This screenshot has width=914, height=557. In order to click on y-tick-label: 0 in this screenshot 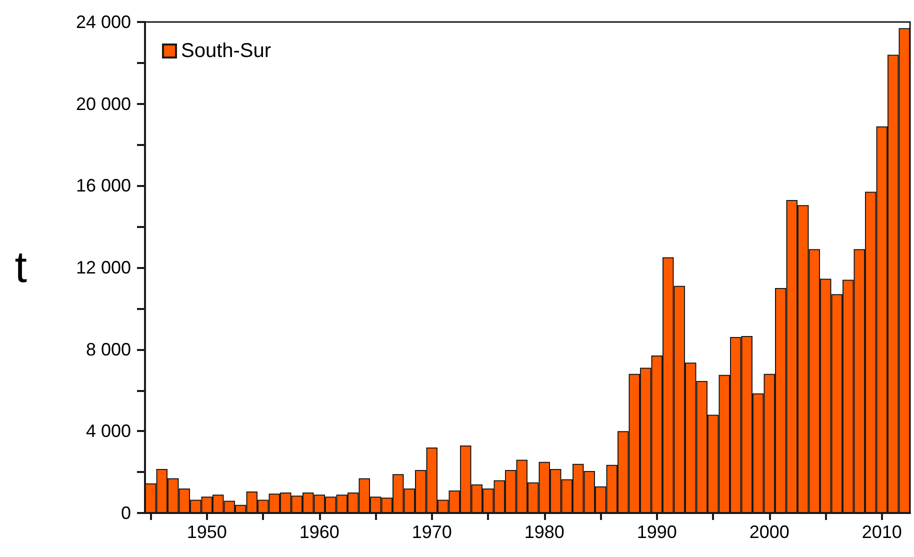, I will do `click(125, 513)`.